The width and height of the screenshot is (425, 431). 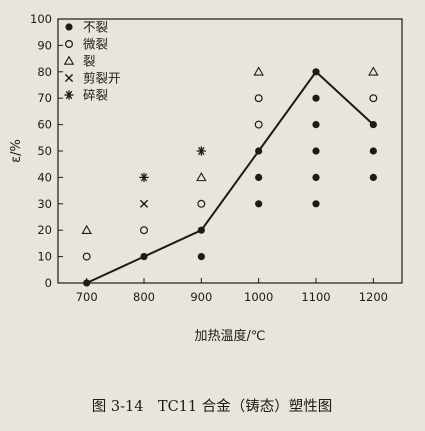 What do you see at coordinates (79, 61) in the screenshot?
I see `legend-item: 裂` at bounding box center [79, 61].